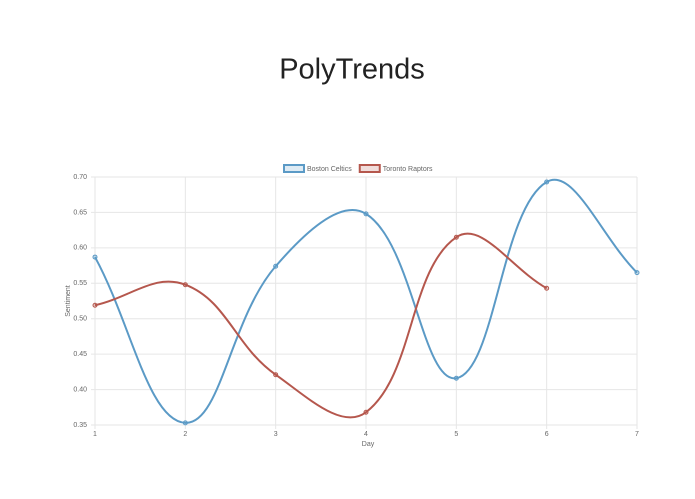  What do you see at coordinates (456, 434) in the screenshot?
I see `x-tick-label: 5` at bounding box center [456, 434].